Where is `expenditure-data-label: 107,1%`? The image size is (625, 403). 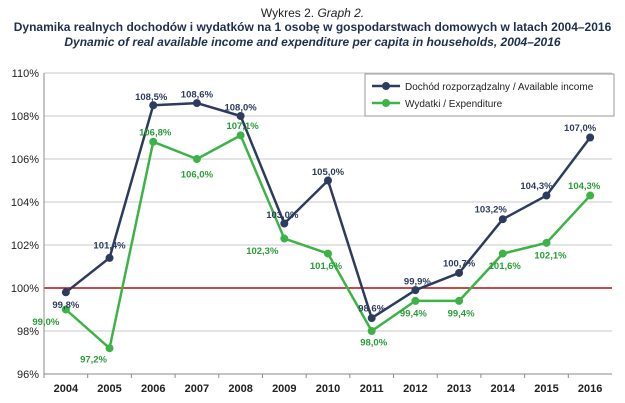
expenditure-data-label: 107,1% is located at coordinates (242, 126).